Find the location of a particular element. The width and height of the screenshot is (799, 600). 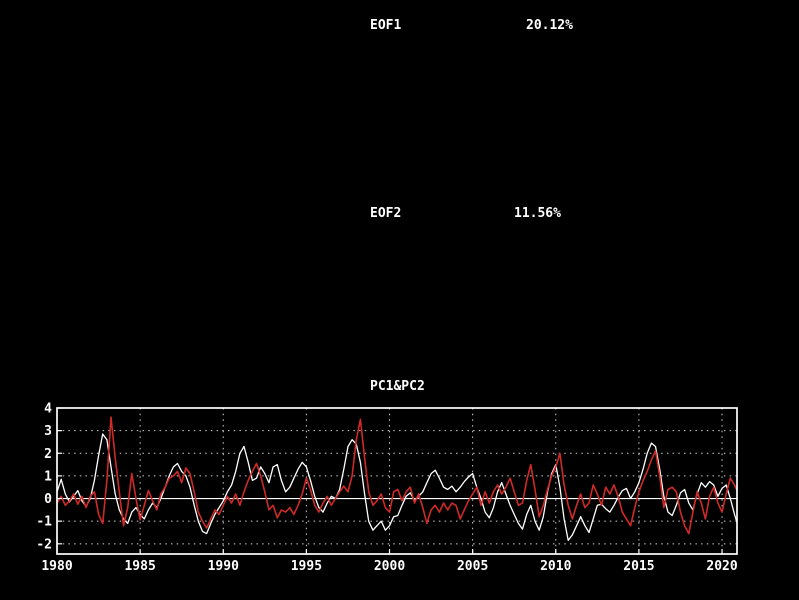

x-tick-label: 2005 is located at coordinates (472, 566).